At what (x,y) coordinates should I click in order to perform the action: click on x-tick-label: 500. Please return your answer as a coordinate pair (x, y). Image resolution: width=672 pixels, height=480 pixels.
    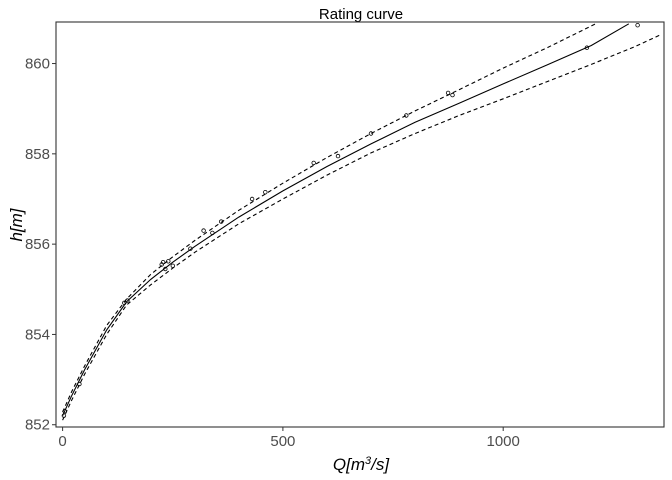
    Looking at the image, I should click on (282, 441).